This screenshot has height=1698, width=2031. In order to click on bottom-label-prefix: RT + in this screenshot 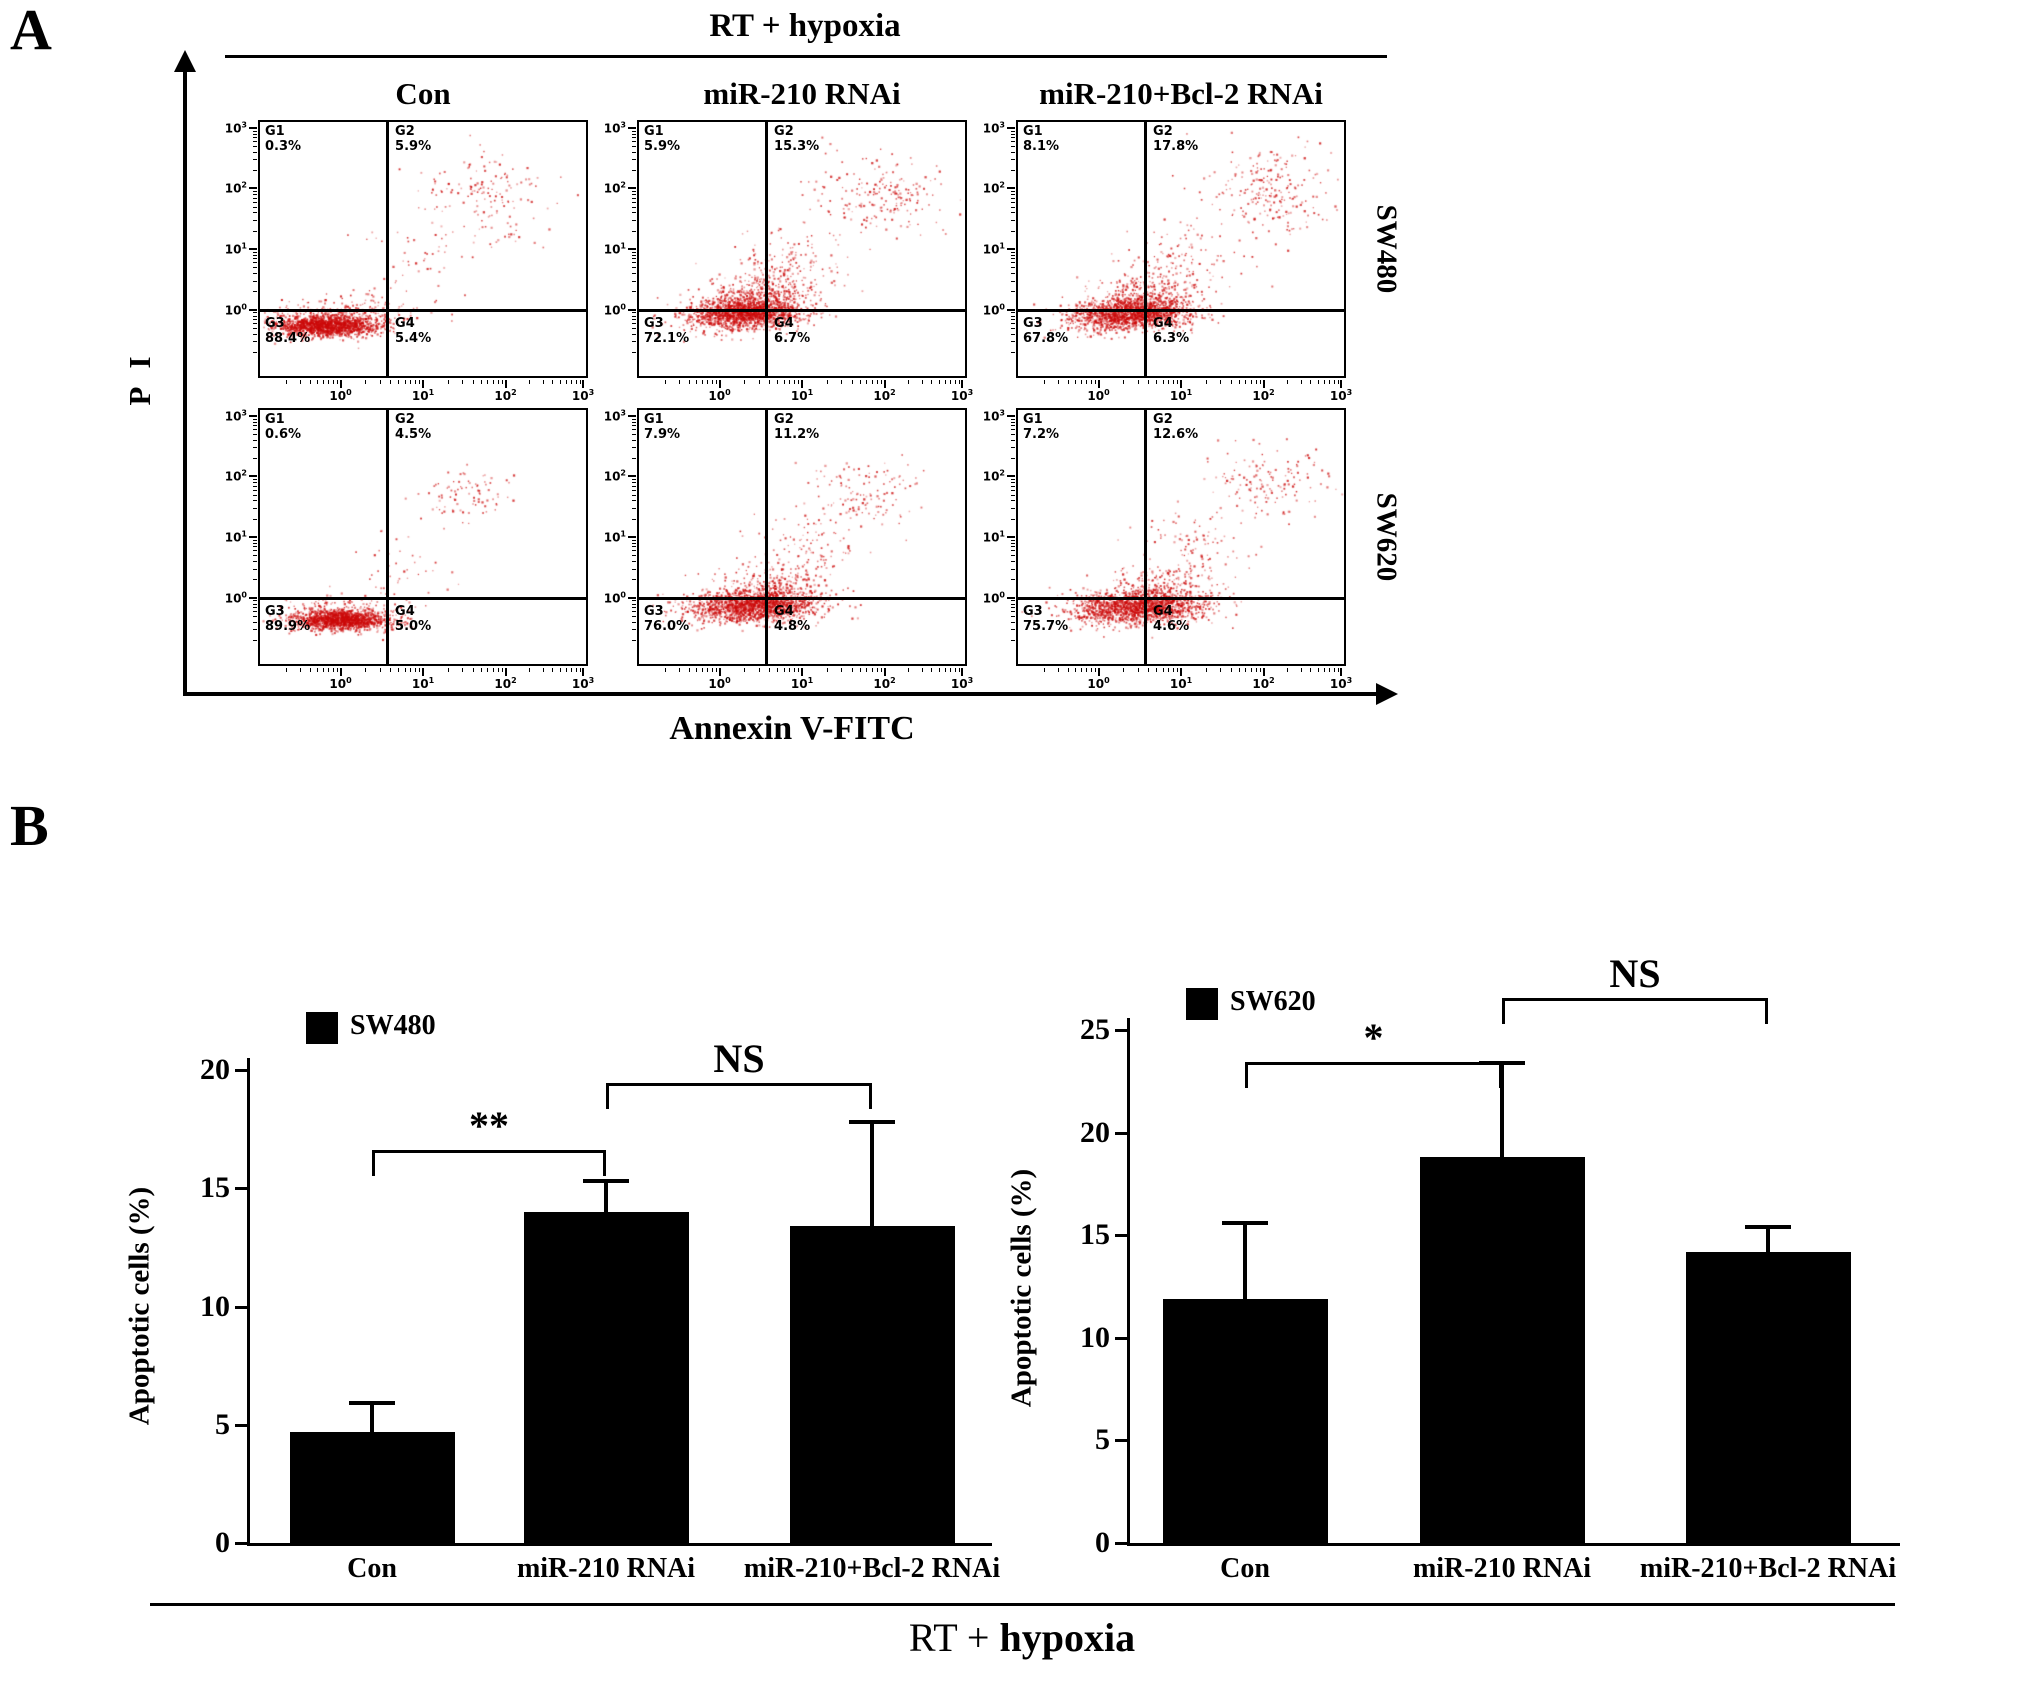, I will do `click(954, 1637)`.